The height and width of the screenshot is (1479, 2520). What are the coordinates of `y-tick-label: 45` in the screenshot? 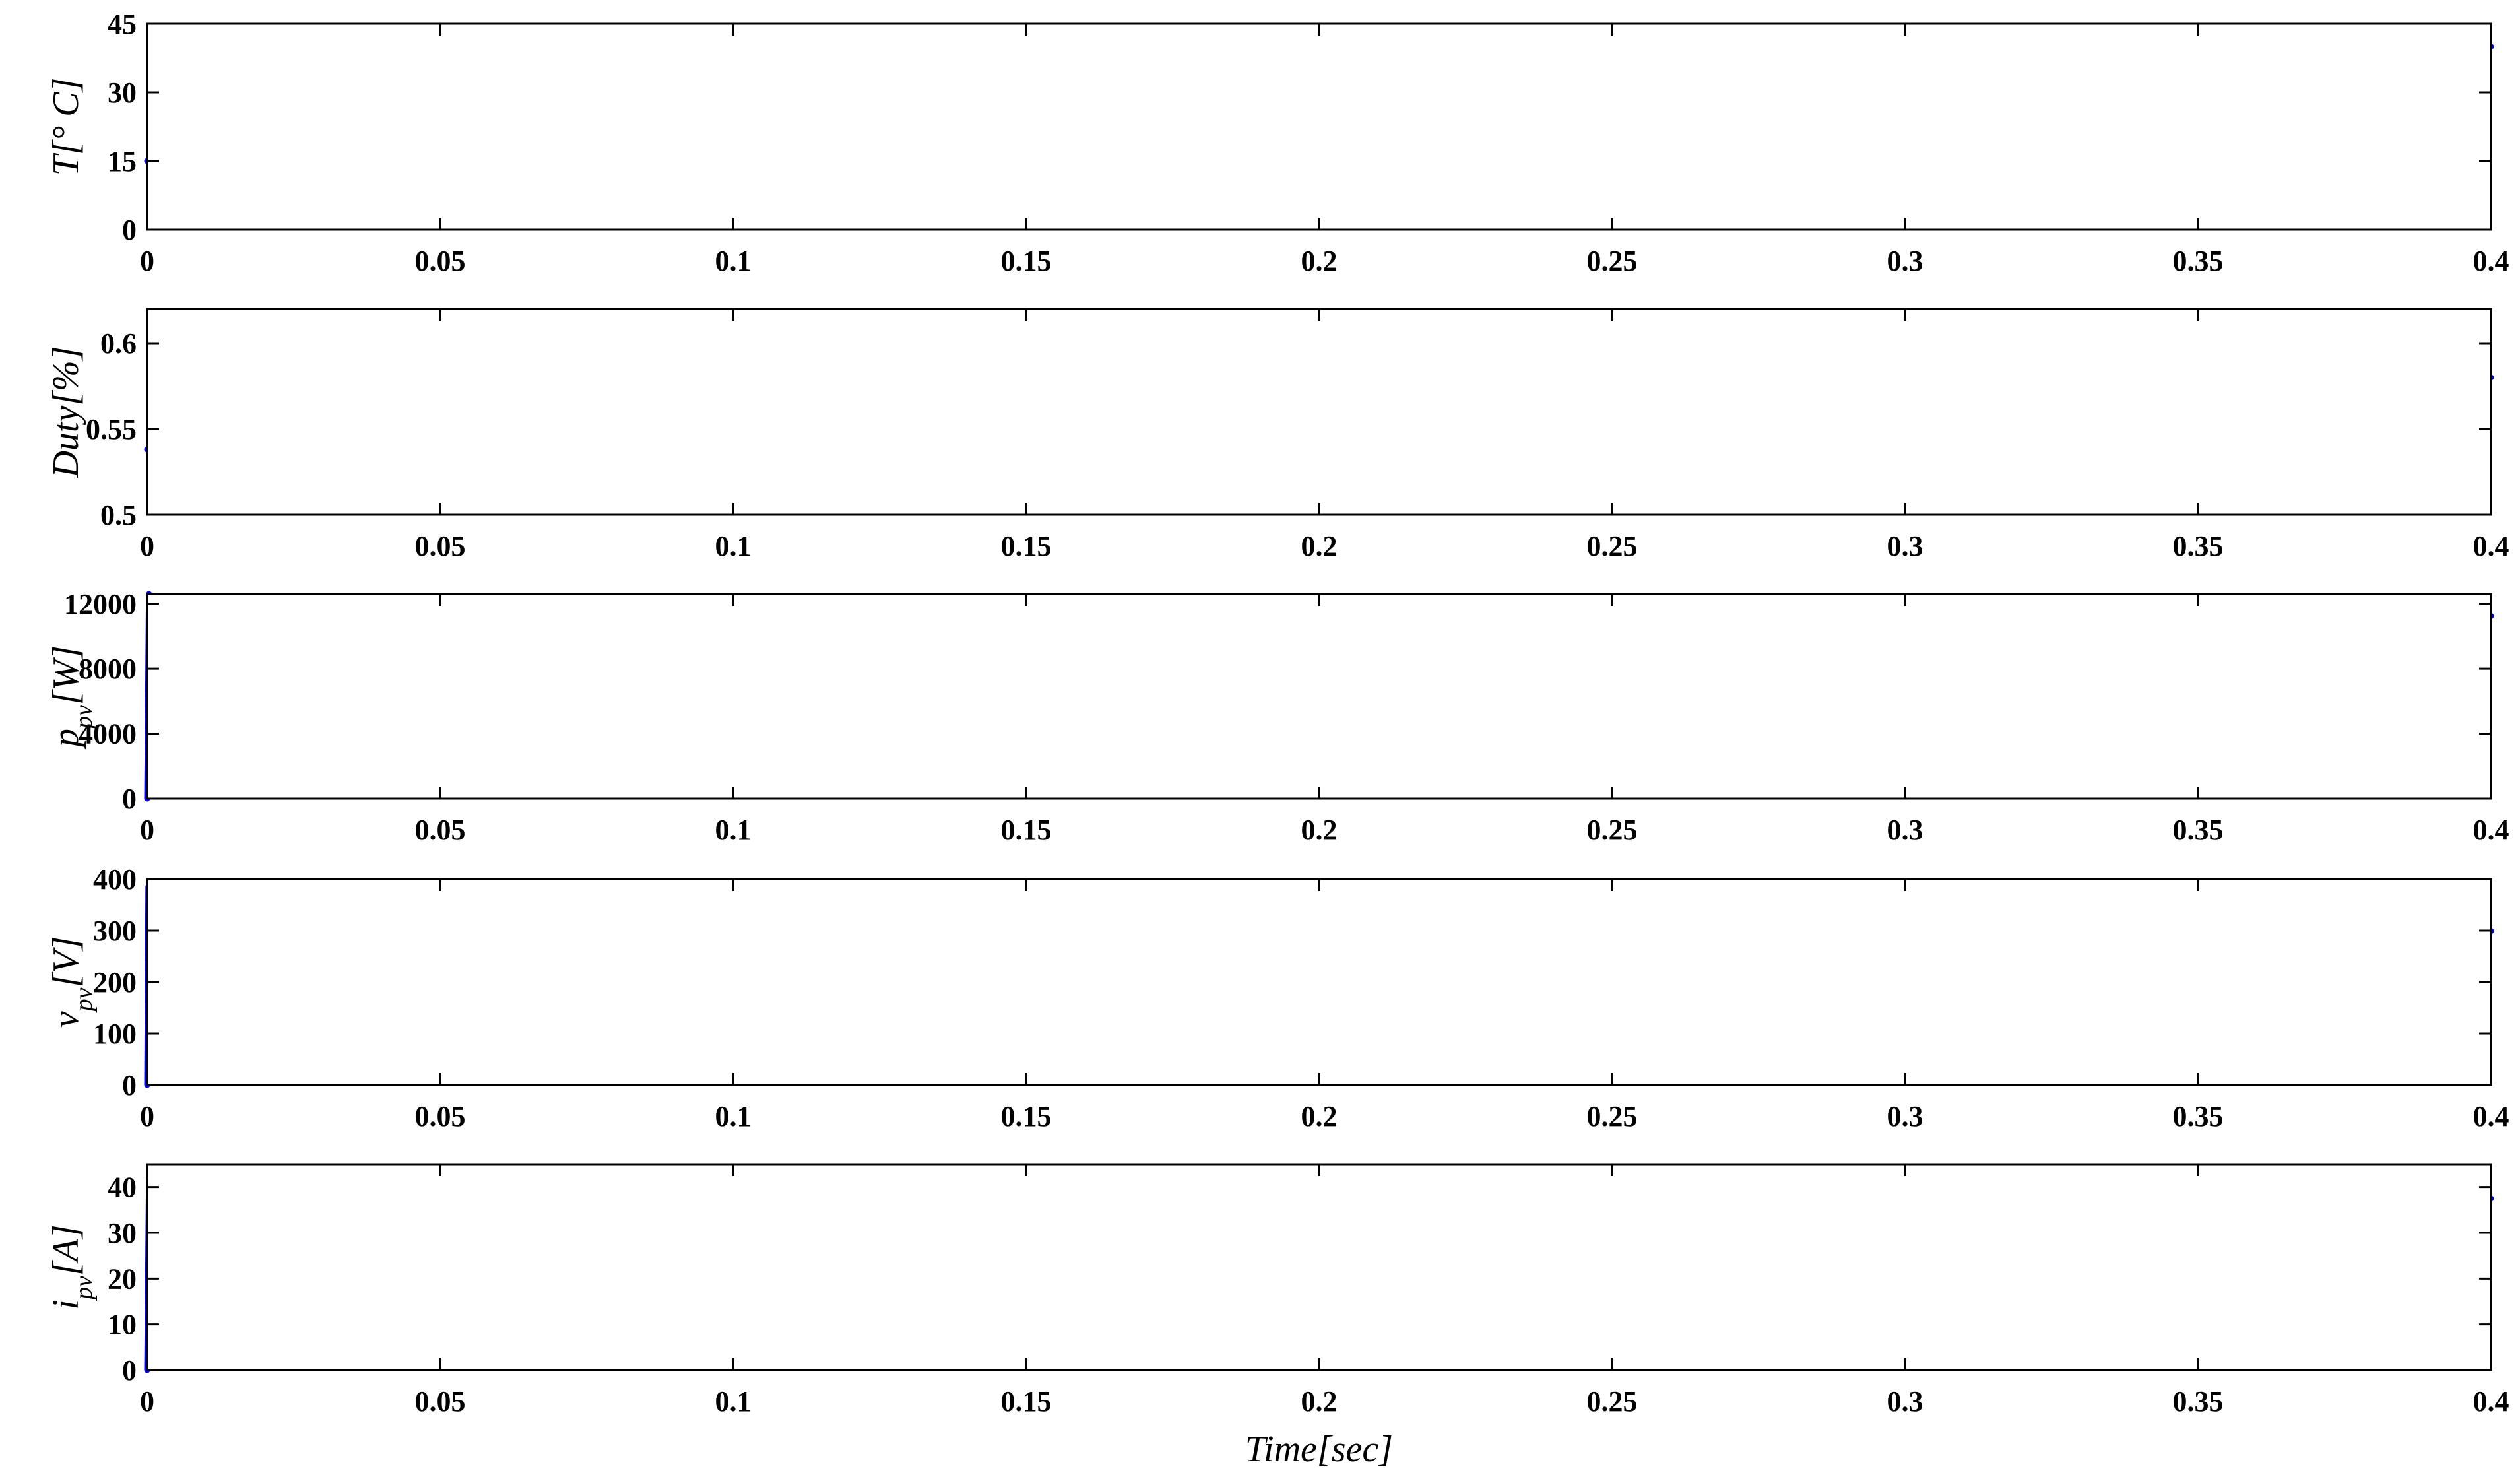 It's located at (122, 24).